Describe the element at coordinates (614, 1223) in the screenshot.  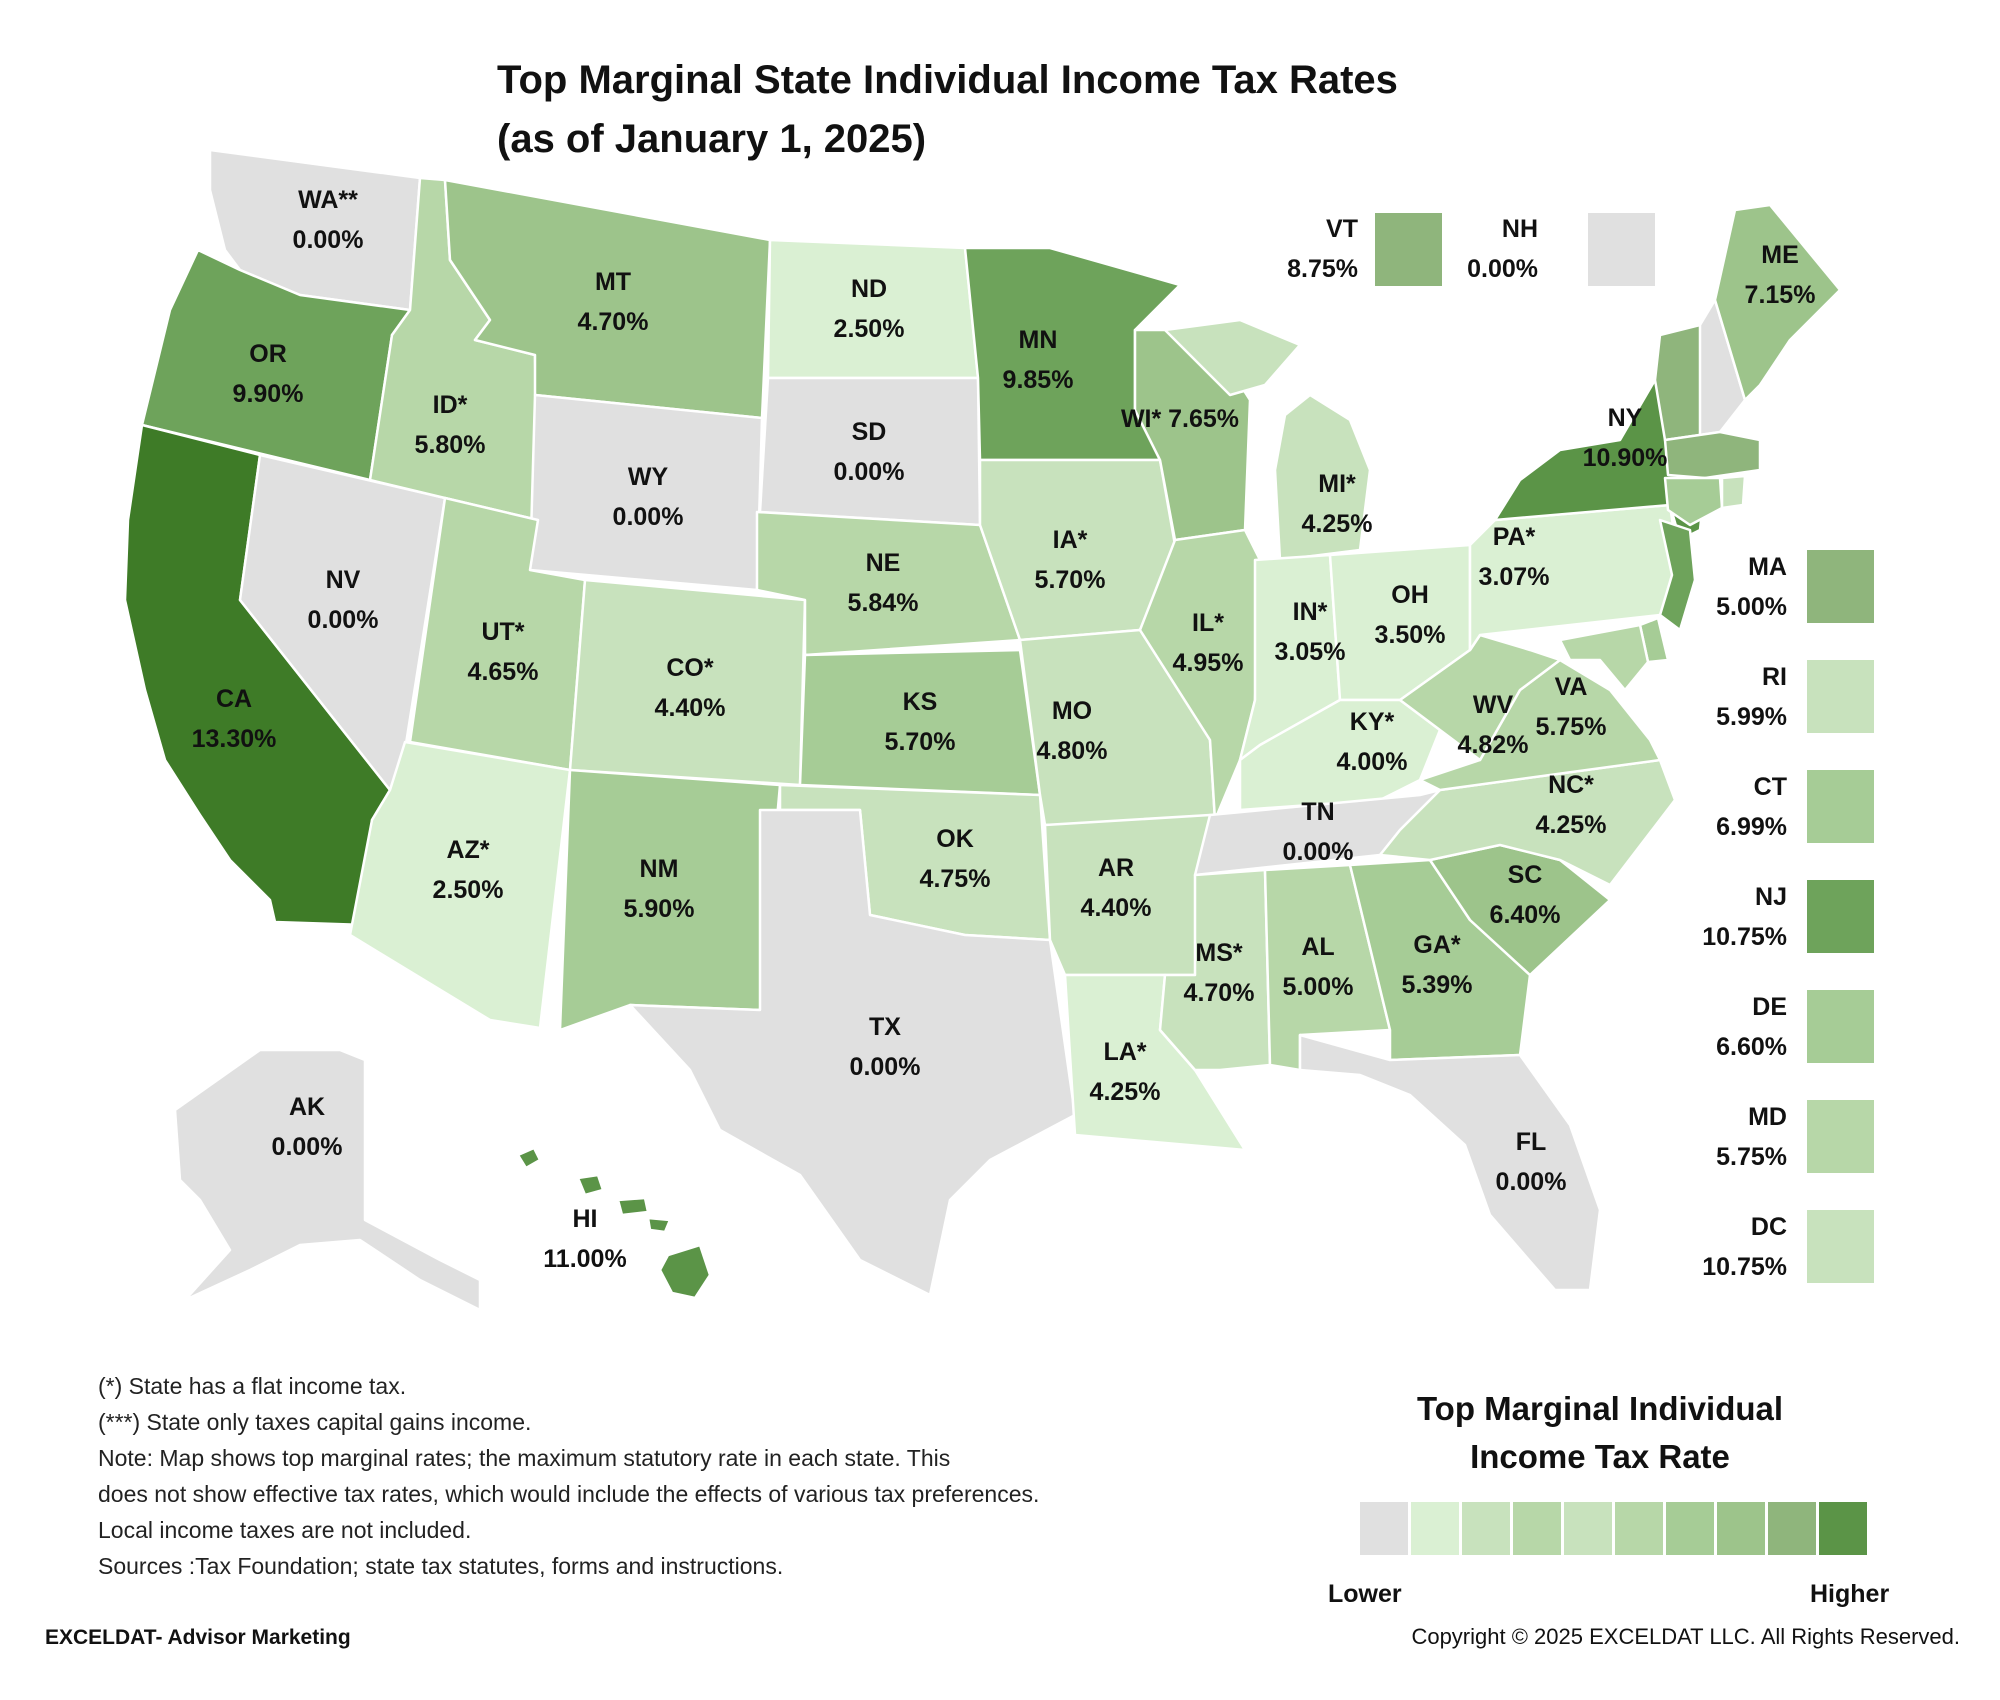
I see `state-hi` at that location.